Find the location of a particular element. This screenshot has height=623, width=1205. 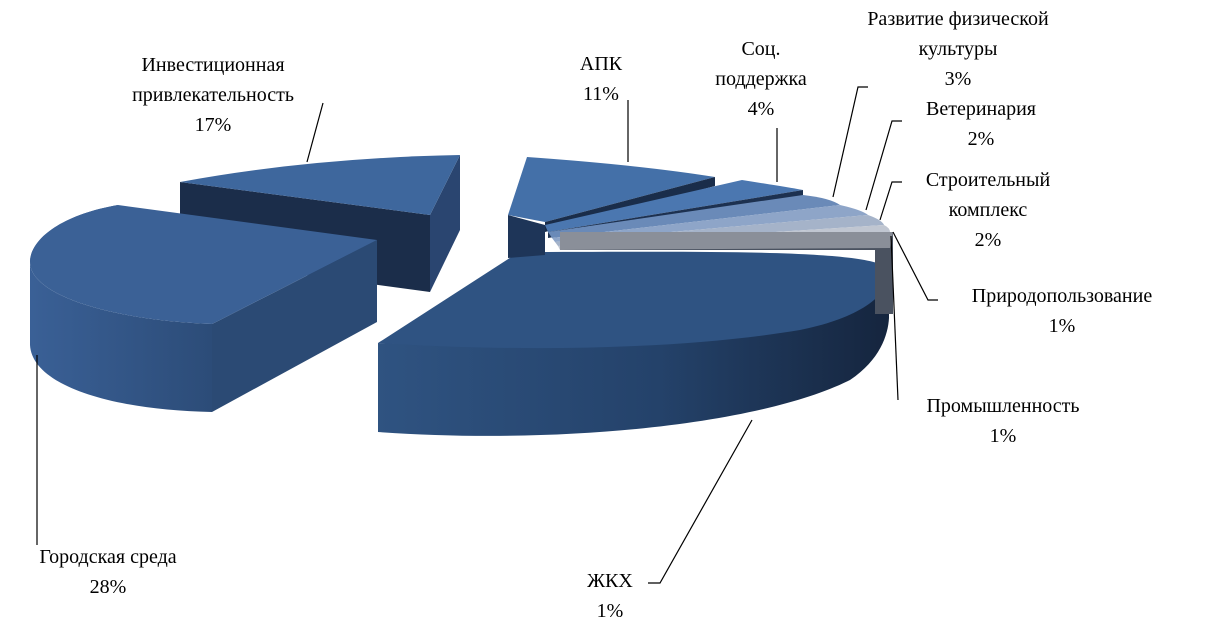

label-soc: Соц. поддержка 4% is located at coordinates (761, 79).